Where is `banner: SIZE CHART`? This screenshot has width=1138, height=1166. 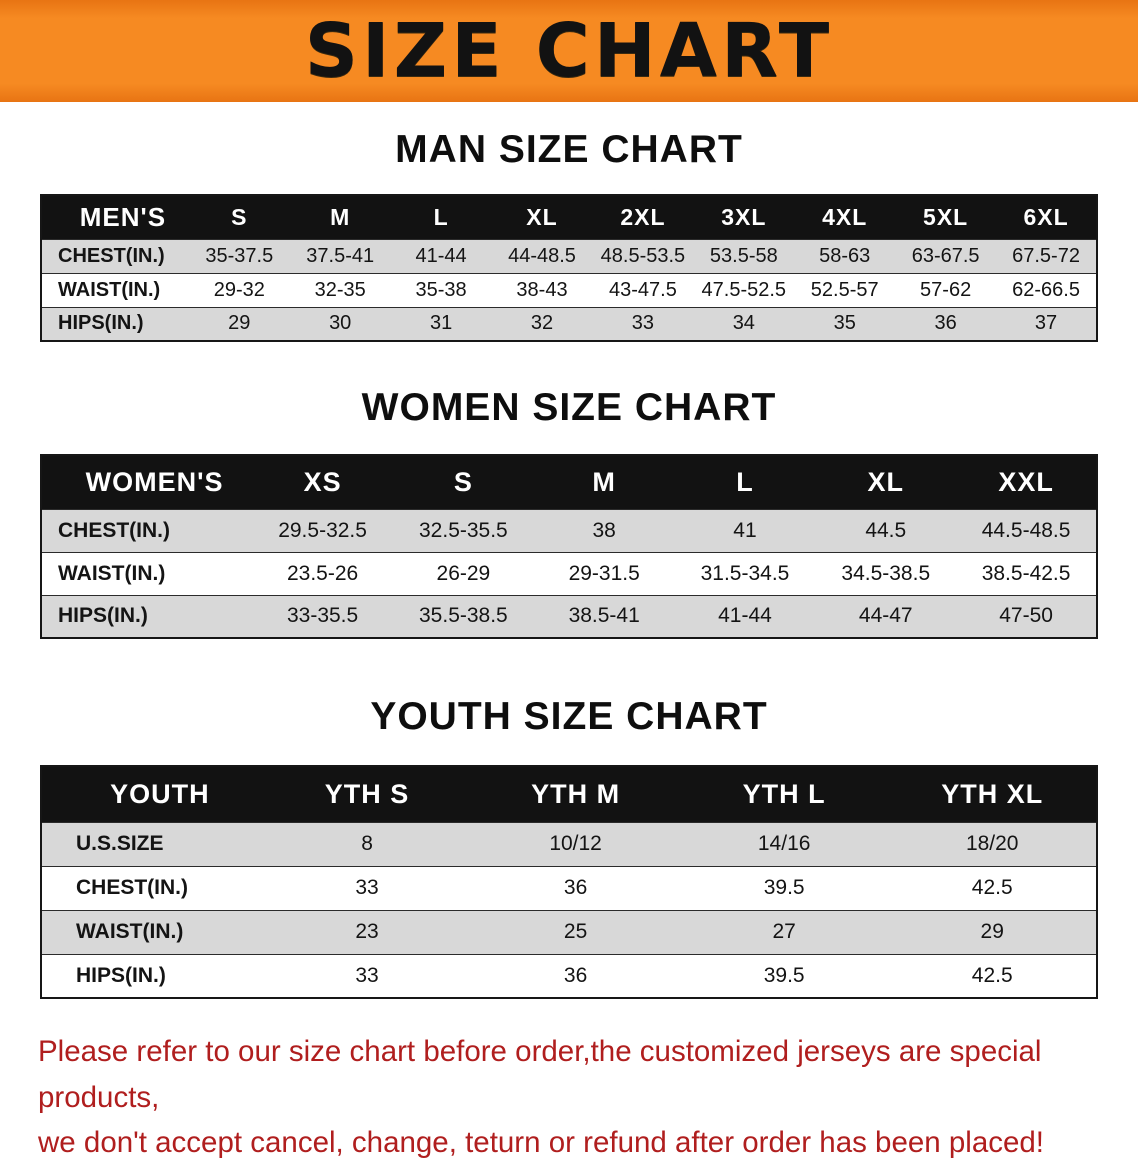
banner: SIZE CHART is located at coordinates (569, 51).